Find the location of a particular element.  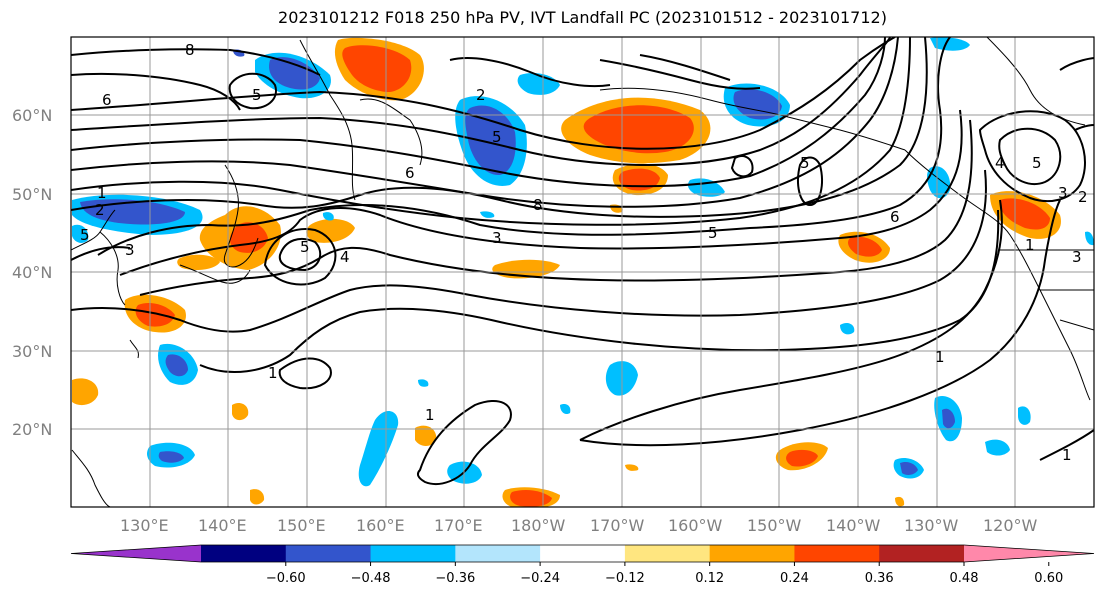

lon-label: 140°E is located at coordinates (222, 525).